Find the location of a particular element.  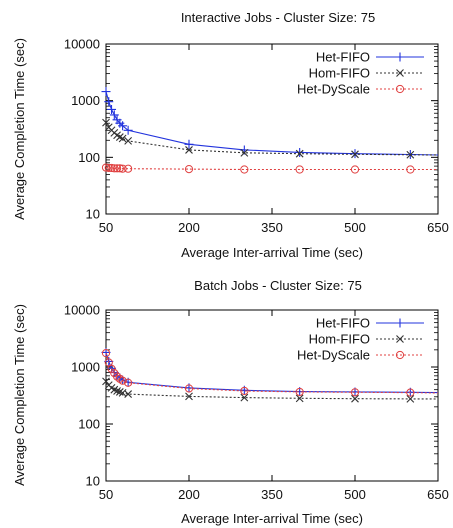

y-axis-label: Average Completion Time (sec) is located at coordinates (19, 395).